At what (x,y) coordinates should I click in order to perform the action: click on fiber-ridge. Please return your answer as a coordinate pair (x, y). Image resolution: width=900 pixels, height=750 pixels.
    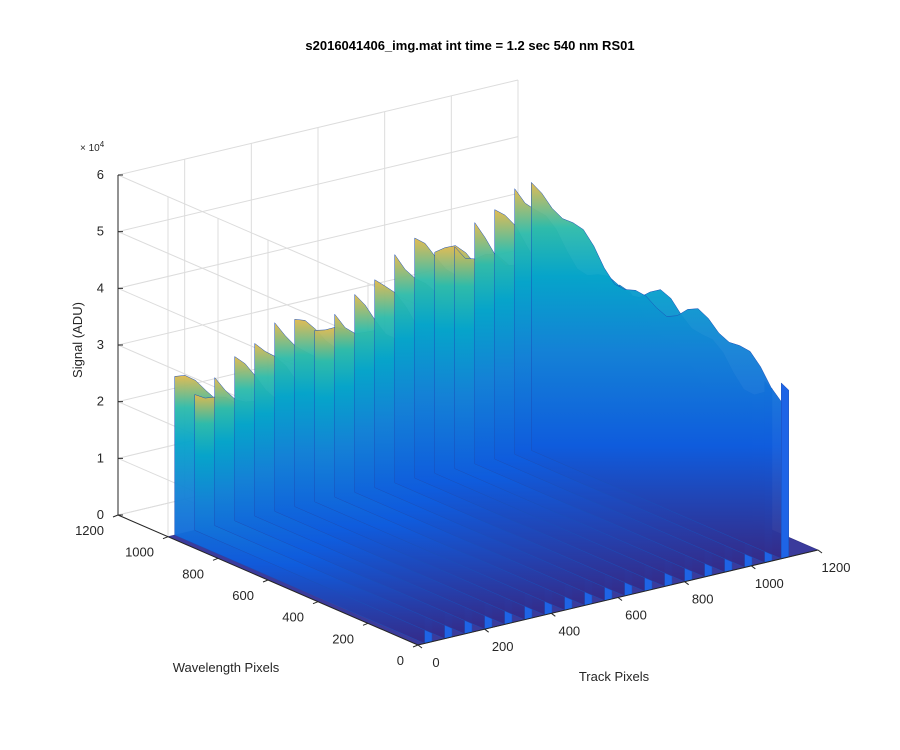
    Looking at the image, I should click on (656, 370).